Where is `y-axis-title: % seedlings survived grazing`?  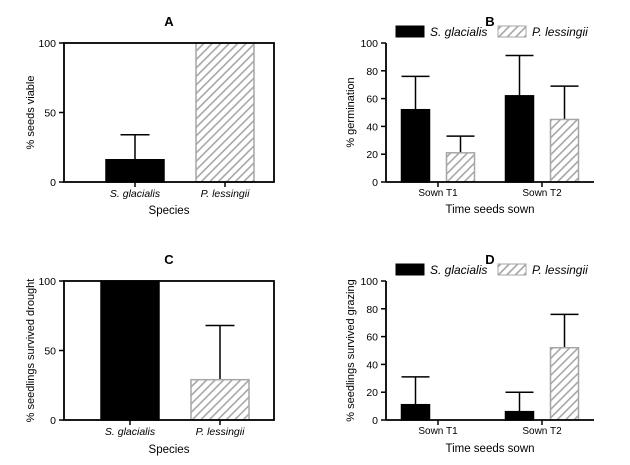 y-axis-title: % seedlings survived grazing is located at coordinates (351, 350).